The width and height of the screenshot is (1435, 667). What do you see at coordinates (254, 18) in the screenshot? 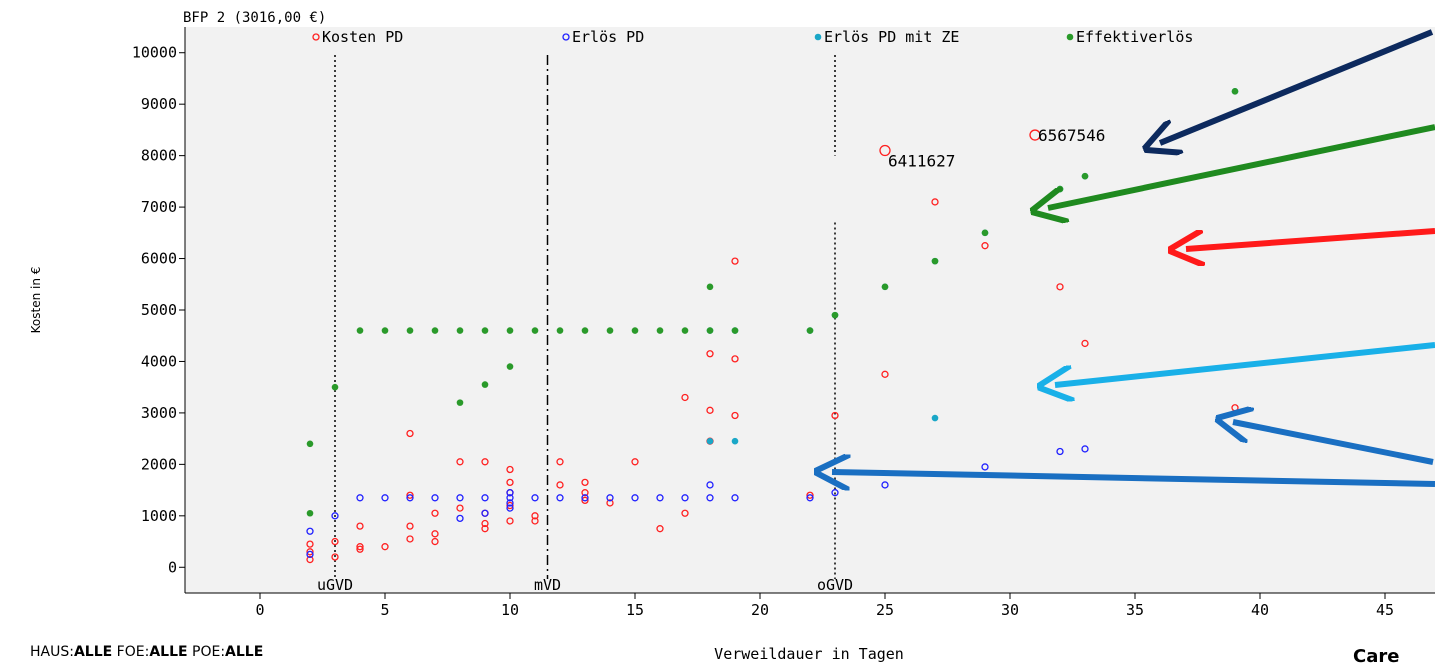
I see `chart-subtitle: BFP 2 (3016,00 €)` at bounding box center [254, 18].